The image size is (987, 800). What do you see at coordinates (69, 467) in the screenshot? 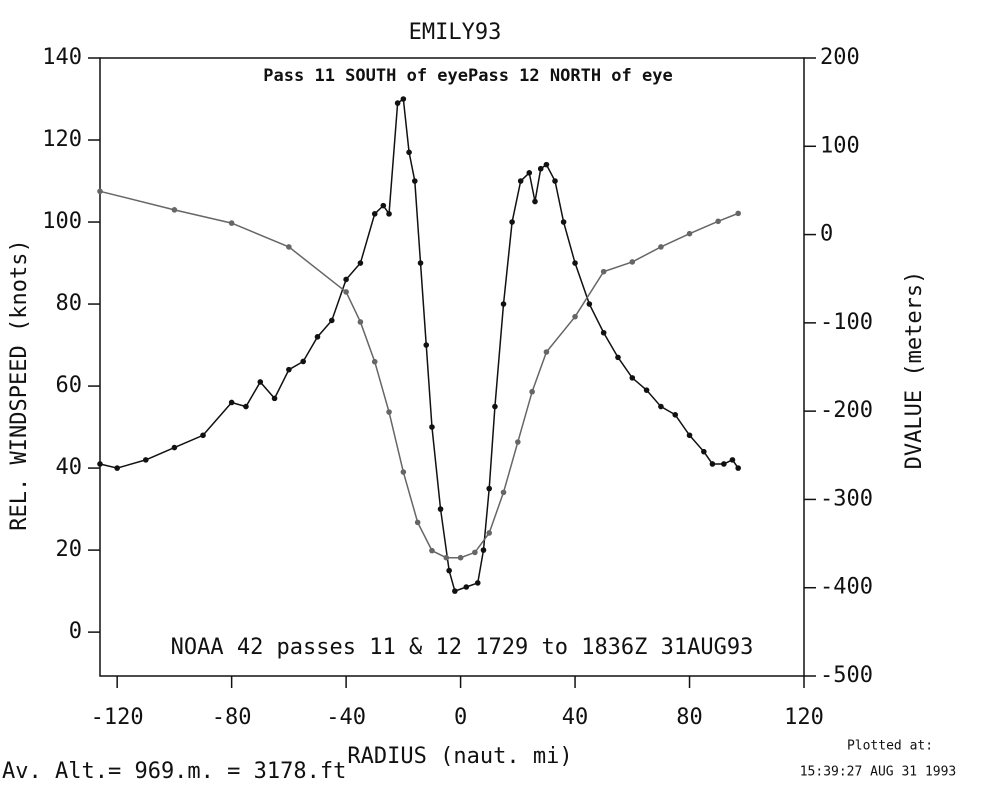
I see `y-tick-label: 40` at bounding box center [69, 467].